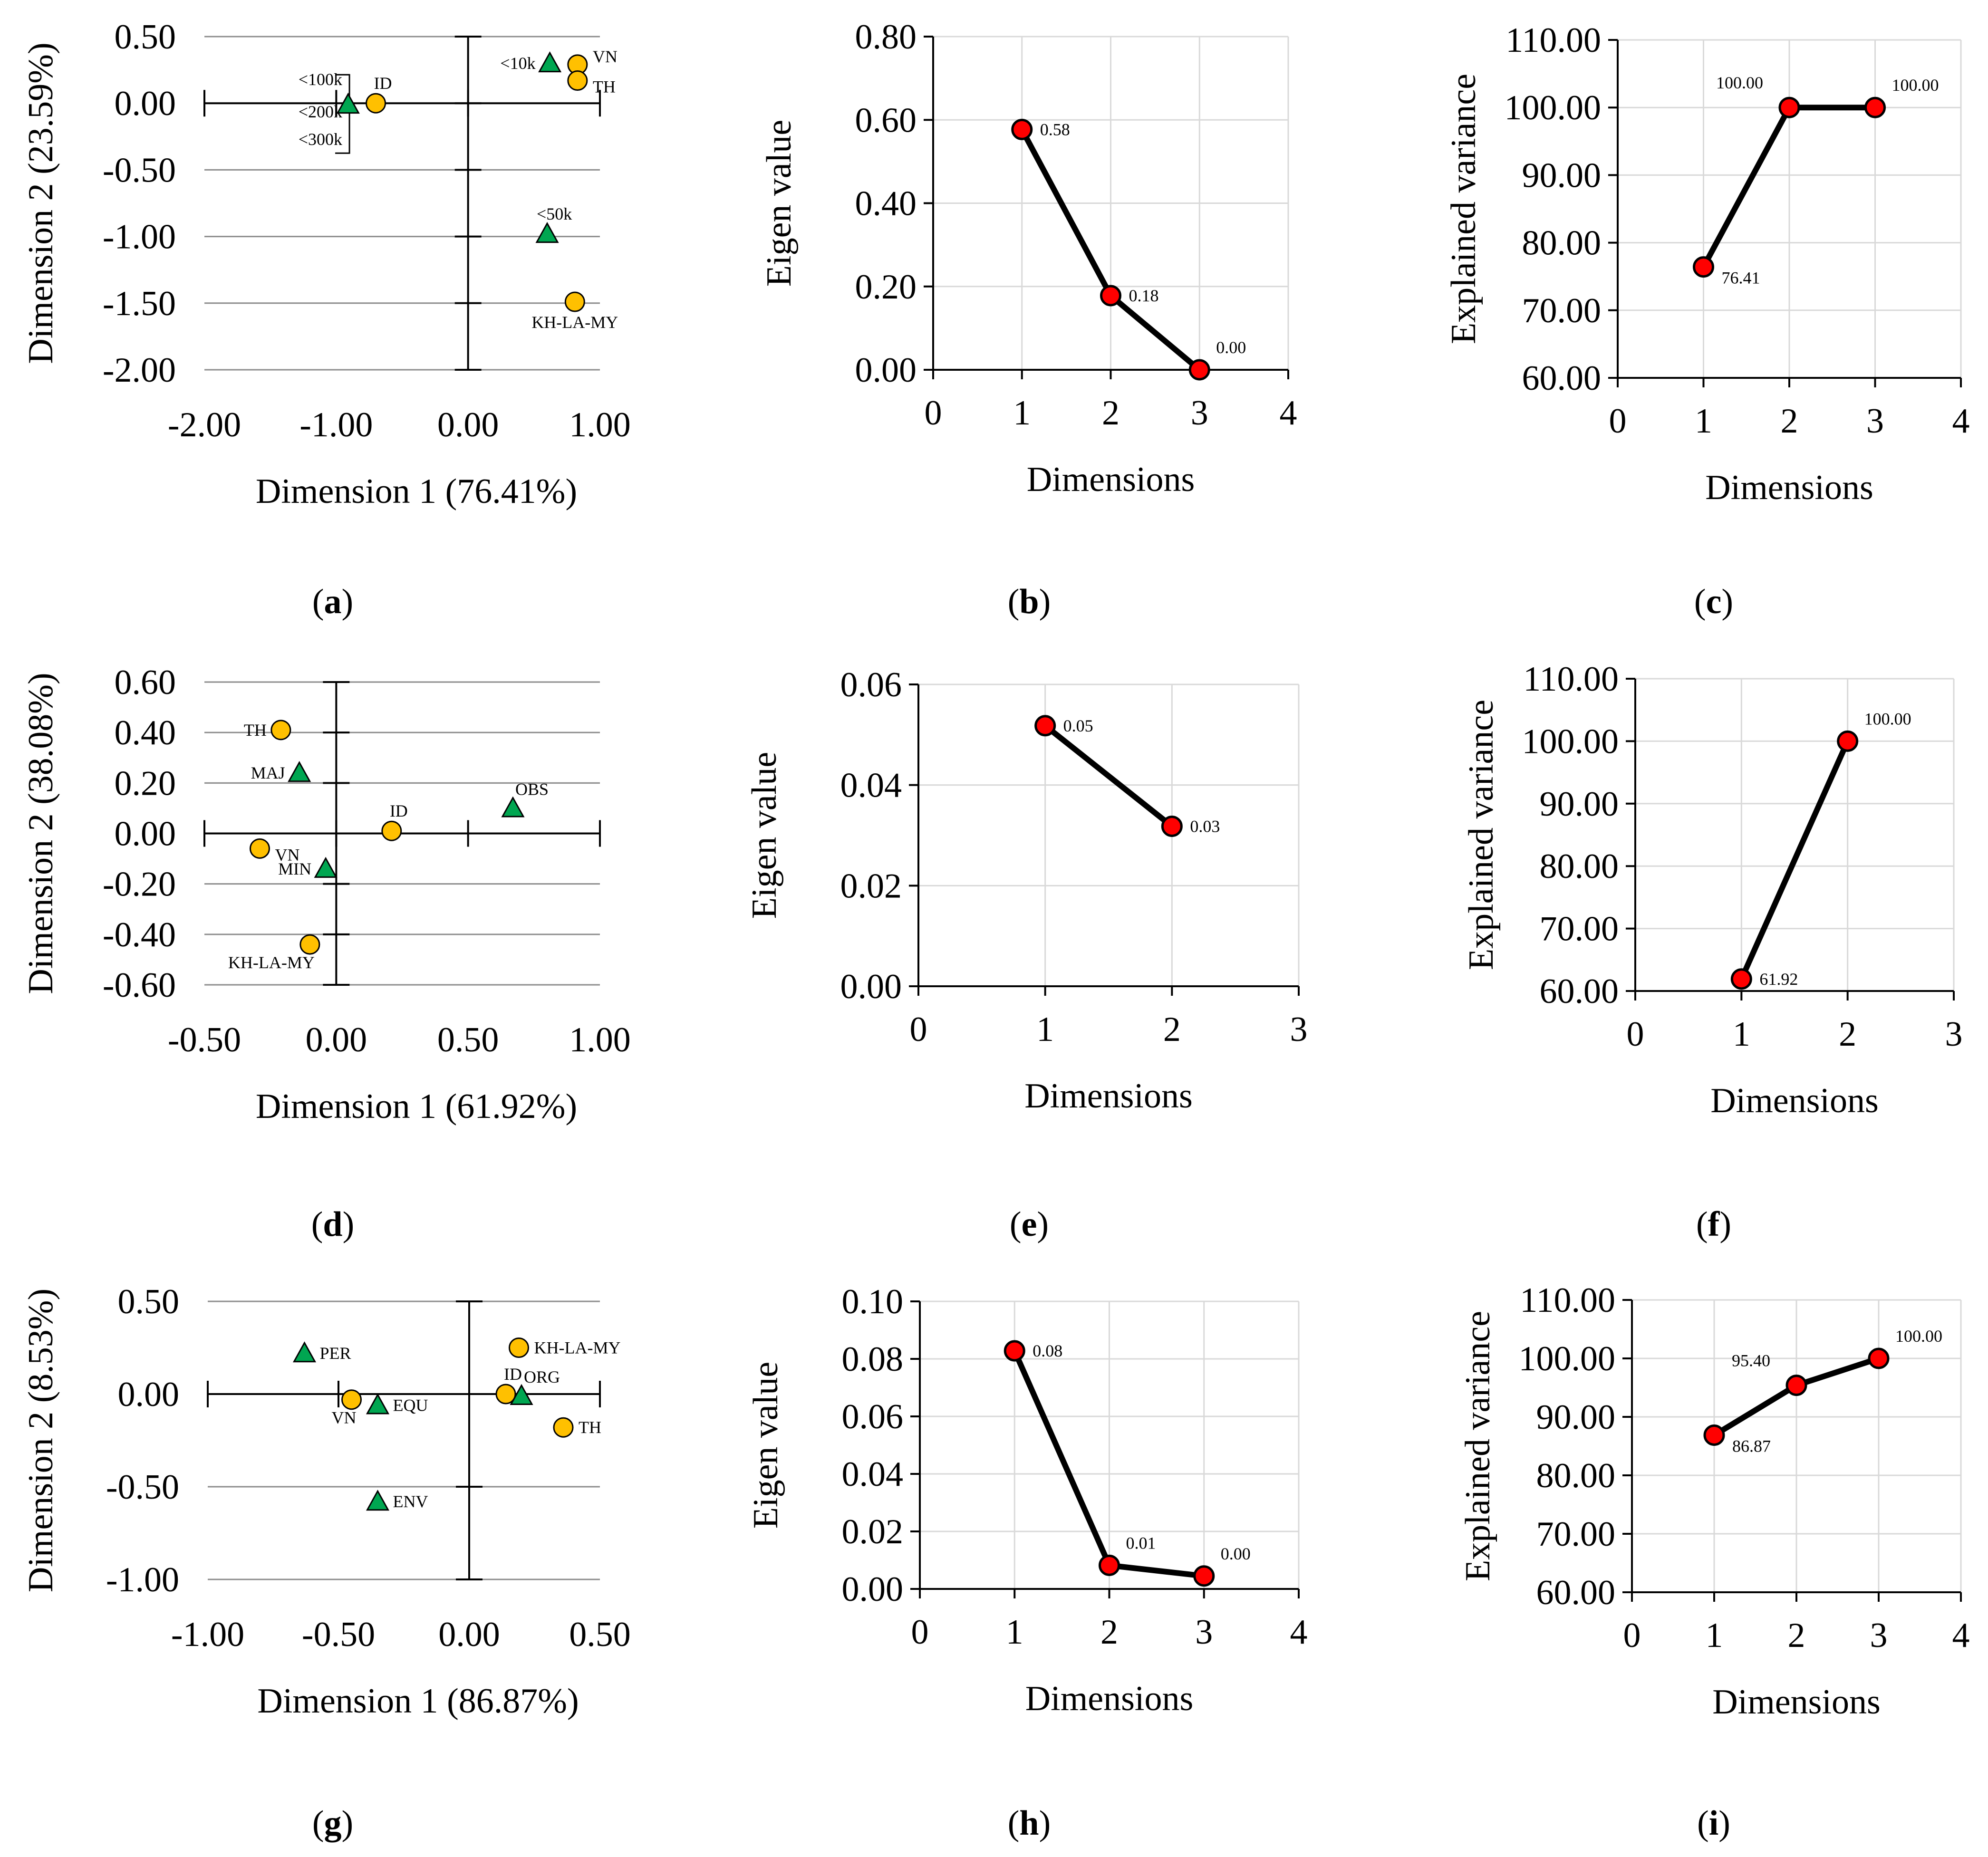 Image resolution: width=1988 pixels, height=1857 pixels. What do you see at coordinates (873, 1359) in the screenshot?
I see `y-tick-label: 0.08` at bounding box center [873, 1359].